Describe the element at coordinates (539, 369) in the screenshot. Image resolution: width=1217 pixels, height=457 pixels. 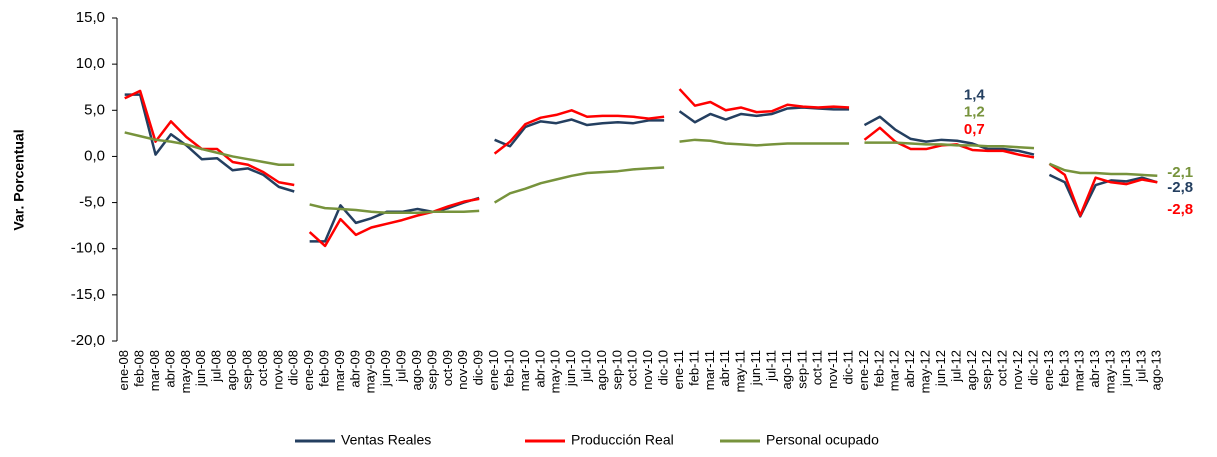
I see `x-tick-label: abr-10` at that location.